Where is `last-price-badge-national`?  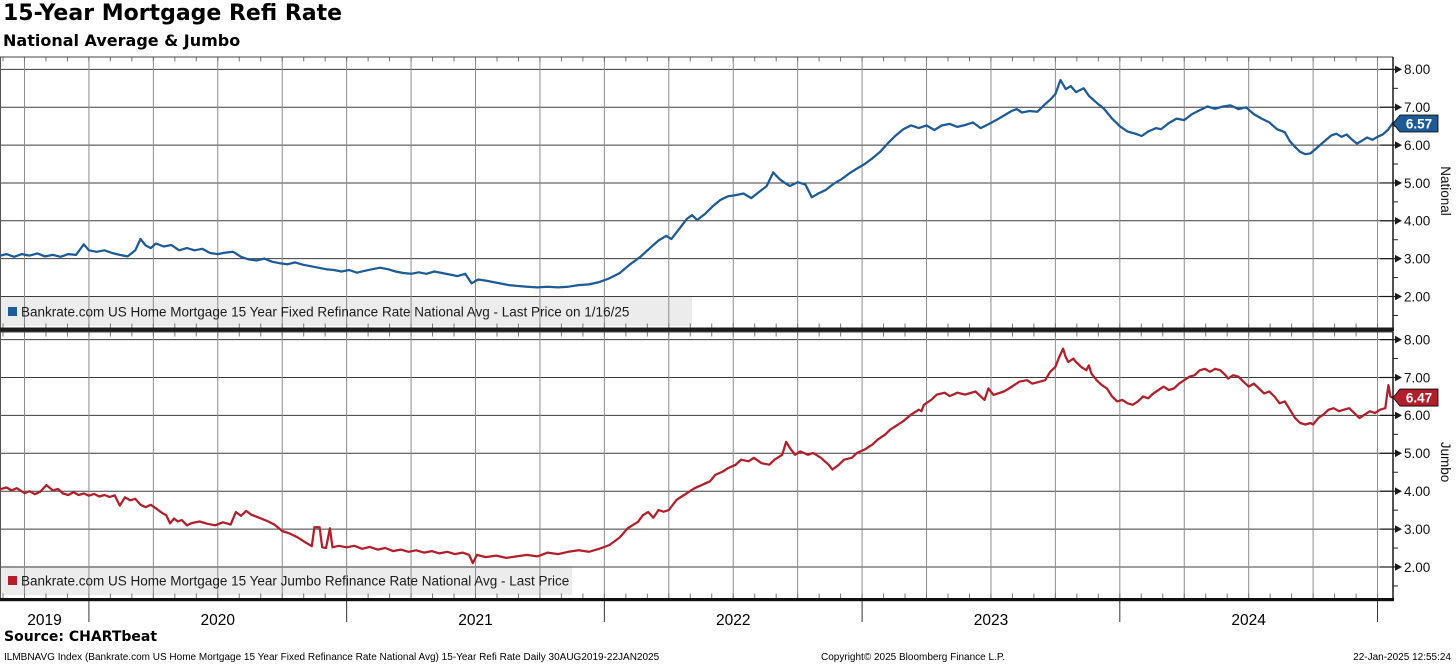
last-price-badge-national is located at coordinates (1415, 123).